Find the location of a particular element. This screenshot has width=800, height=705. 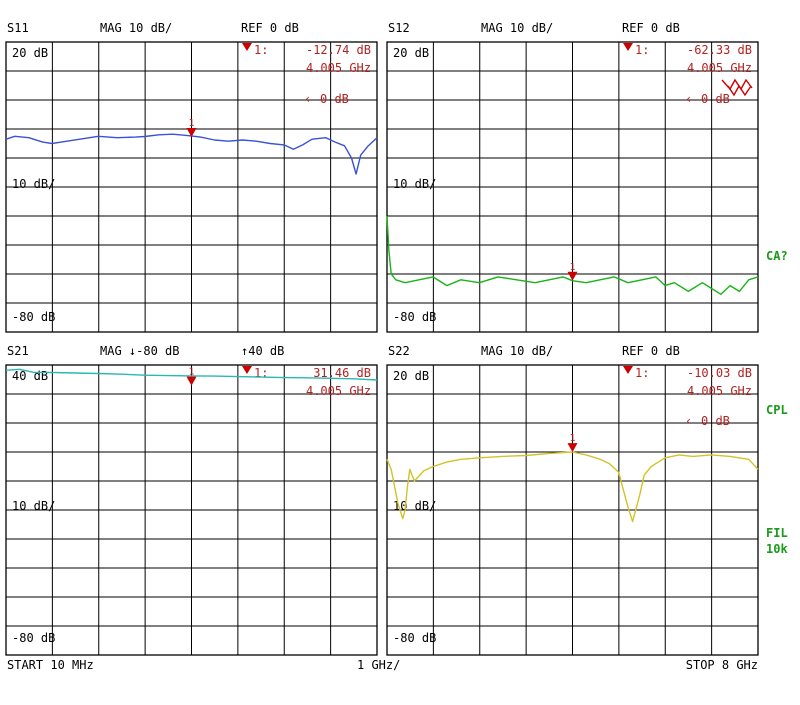

unsteady-sweep-icon is located at coordinates (737, 87).